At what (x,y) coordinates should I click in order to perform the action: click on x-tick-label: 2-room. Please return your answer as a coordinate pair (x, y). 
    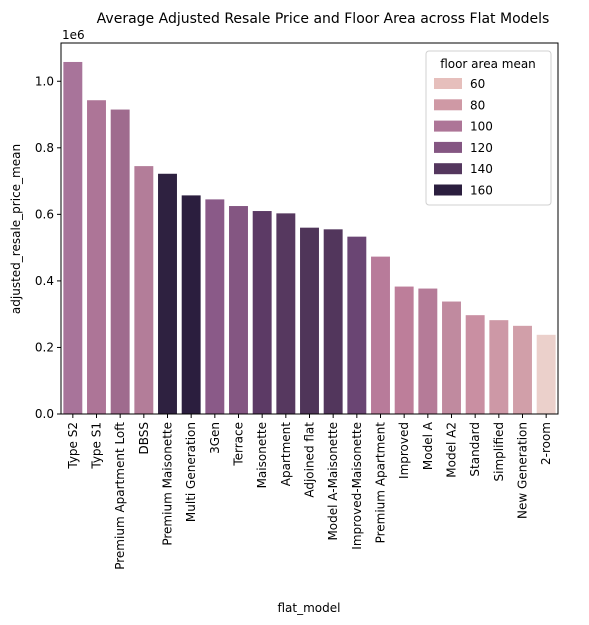
    Looking at the image, I should click on (546, 443).